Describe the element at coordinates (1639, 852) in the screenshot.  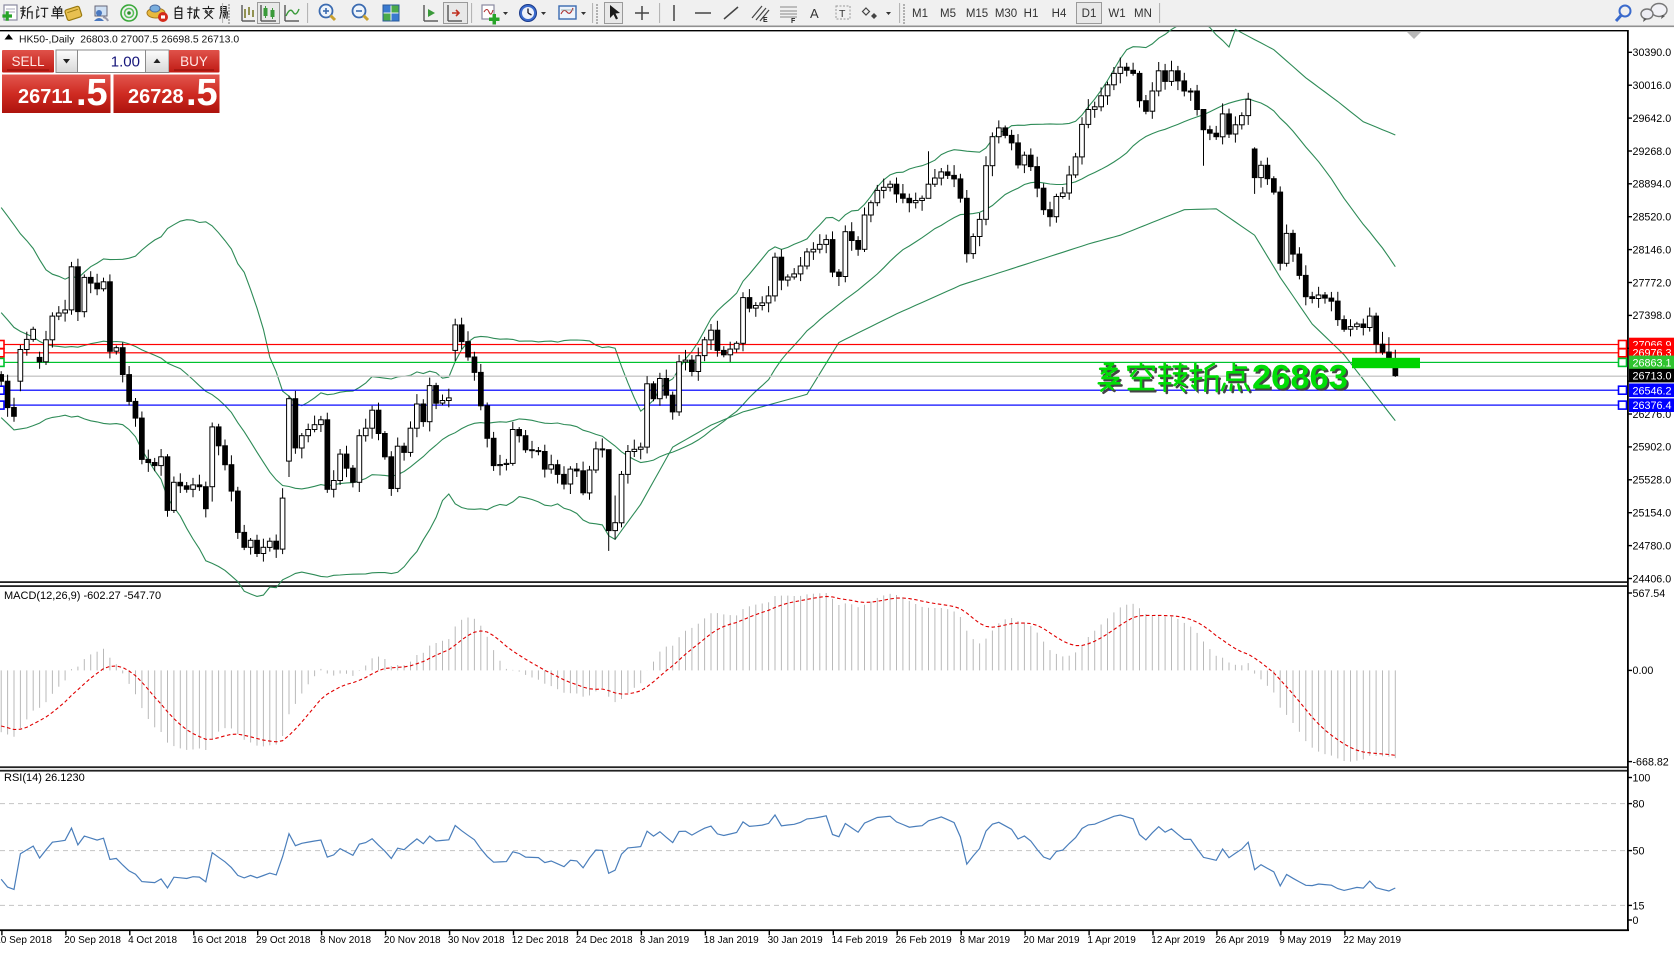
I see `svg-text: 50` at that location.